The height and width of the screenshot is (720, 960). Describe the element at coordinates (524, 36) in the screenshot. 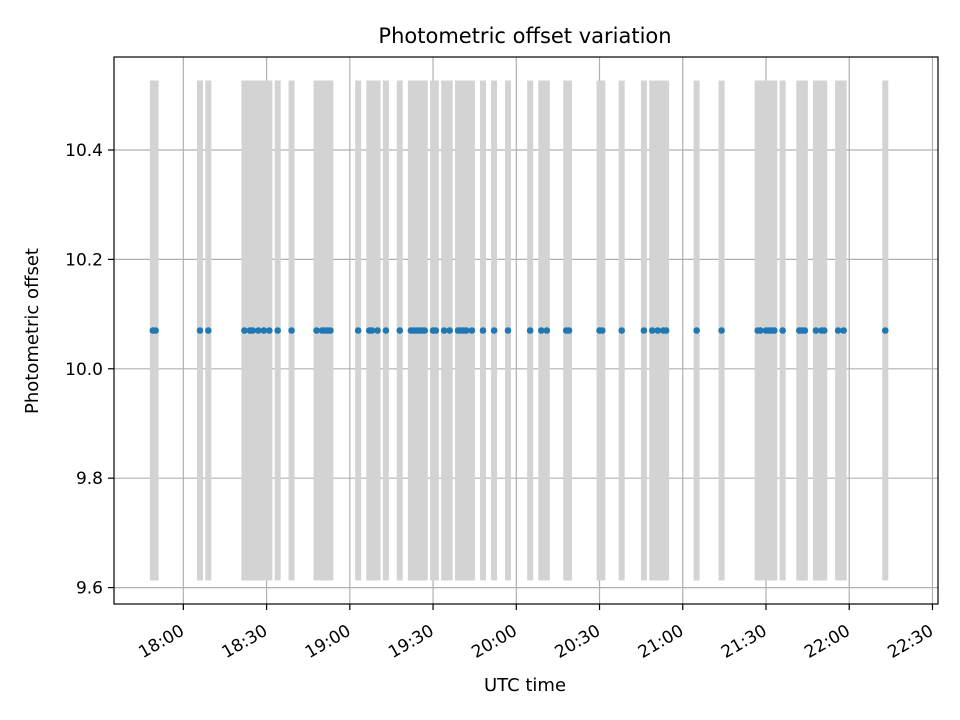

I see `chart-title: Photometric offset variation` at that location.